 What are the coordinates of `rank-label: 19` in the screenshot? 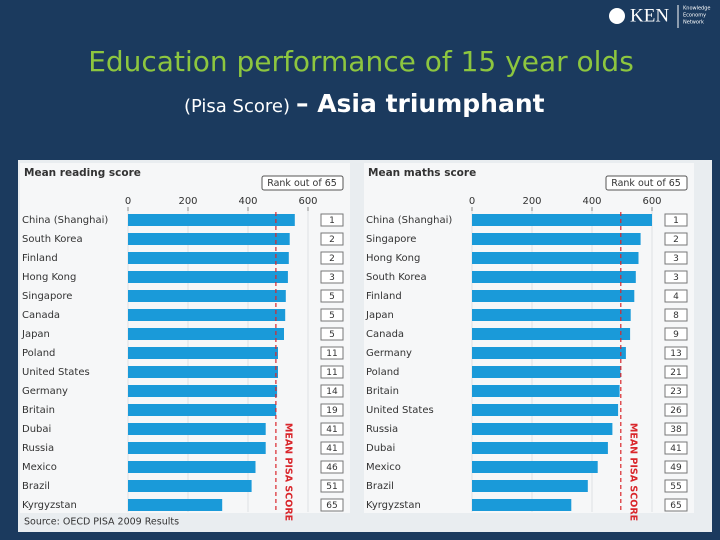 It's located at (332, 411).